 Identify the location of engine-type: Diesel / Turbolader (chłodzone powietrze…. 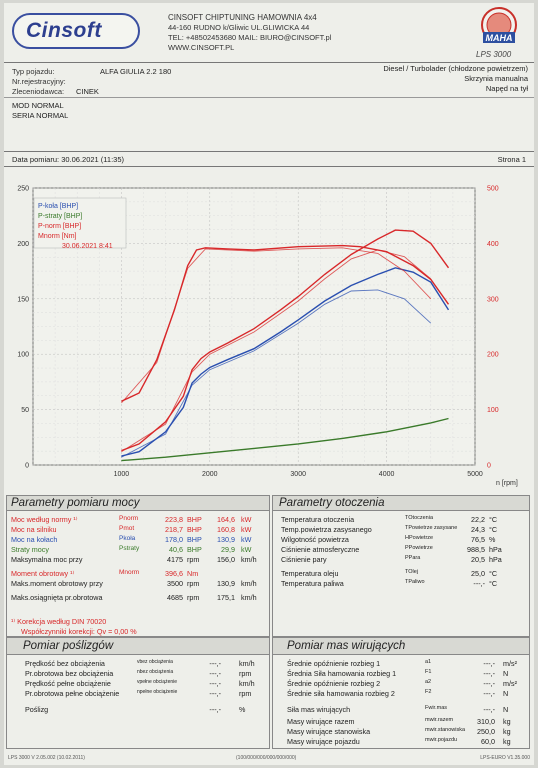
(455, 68).